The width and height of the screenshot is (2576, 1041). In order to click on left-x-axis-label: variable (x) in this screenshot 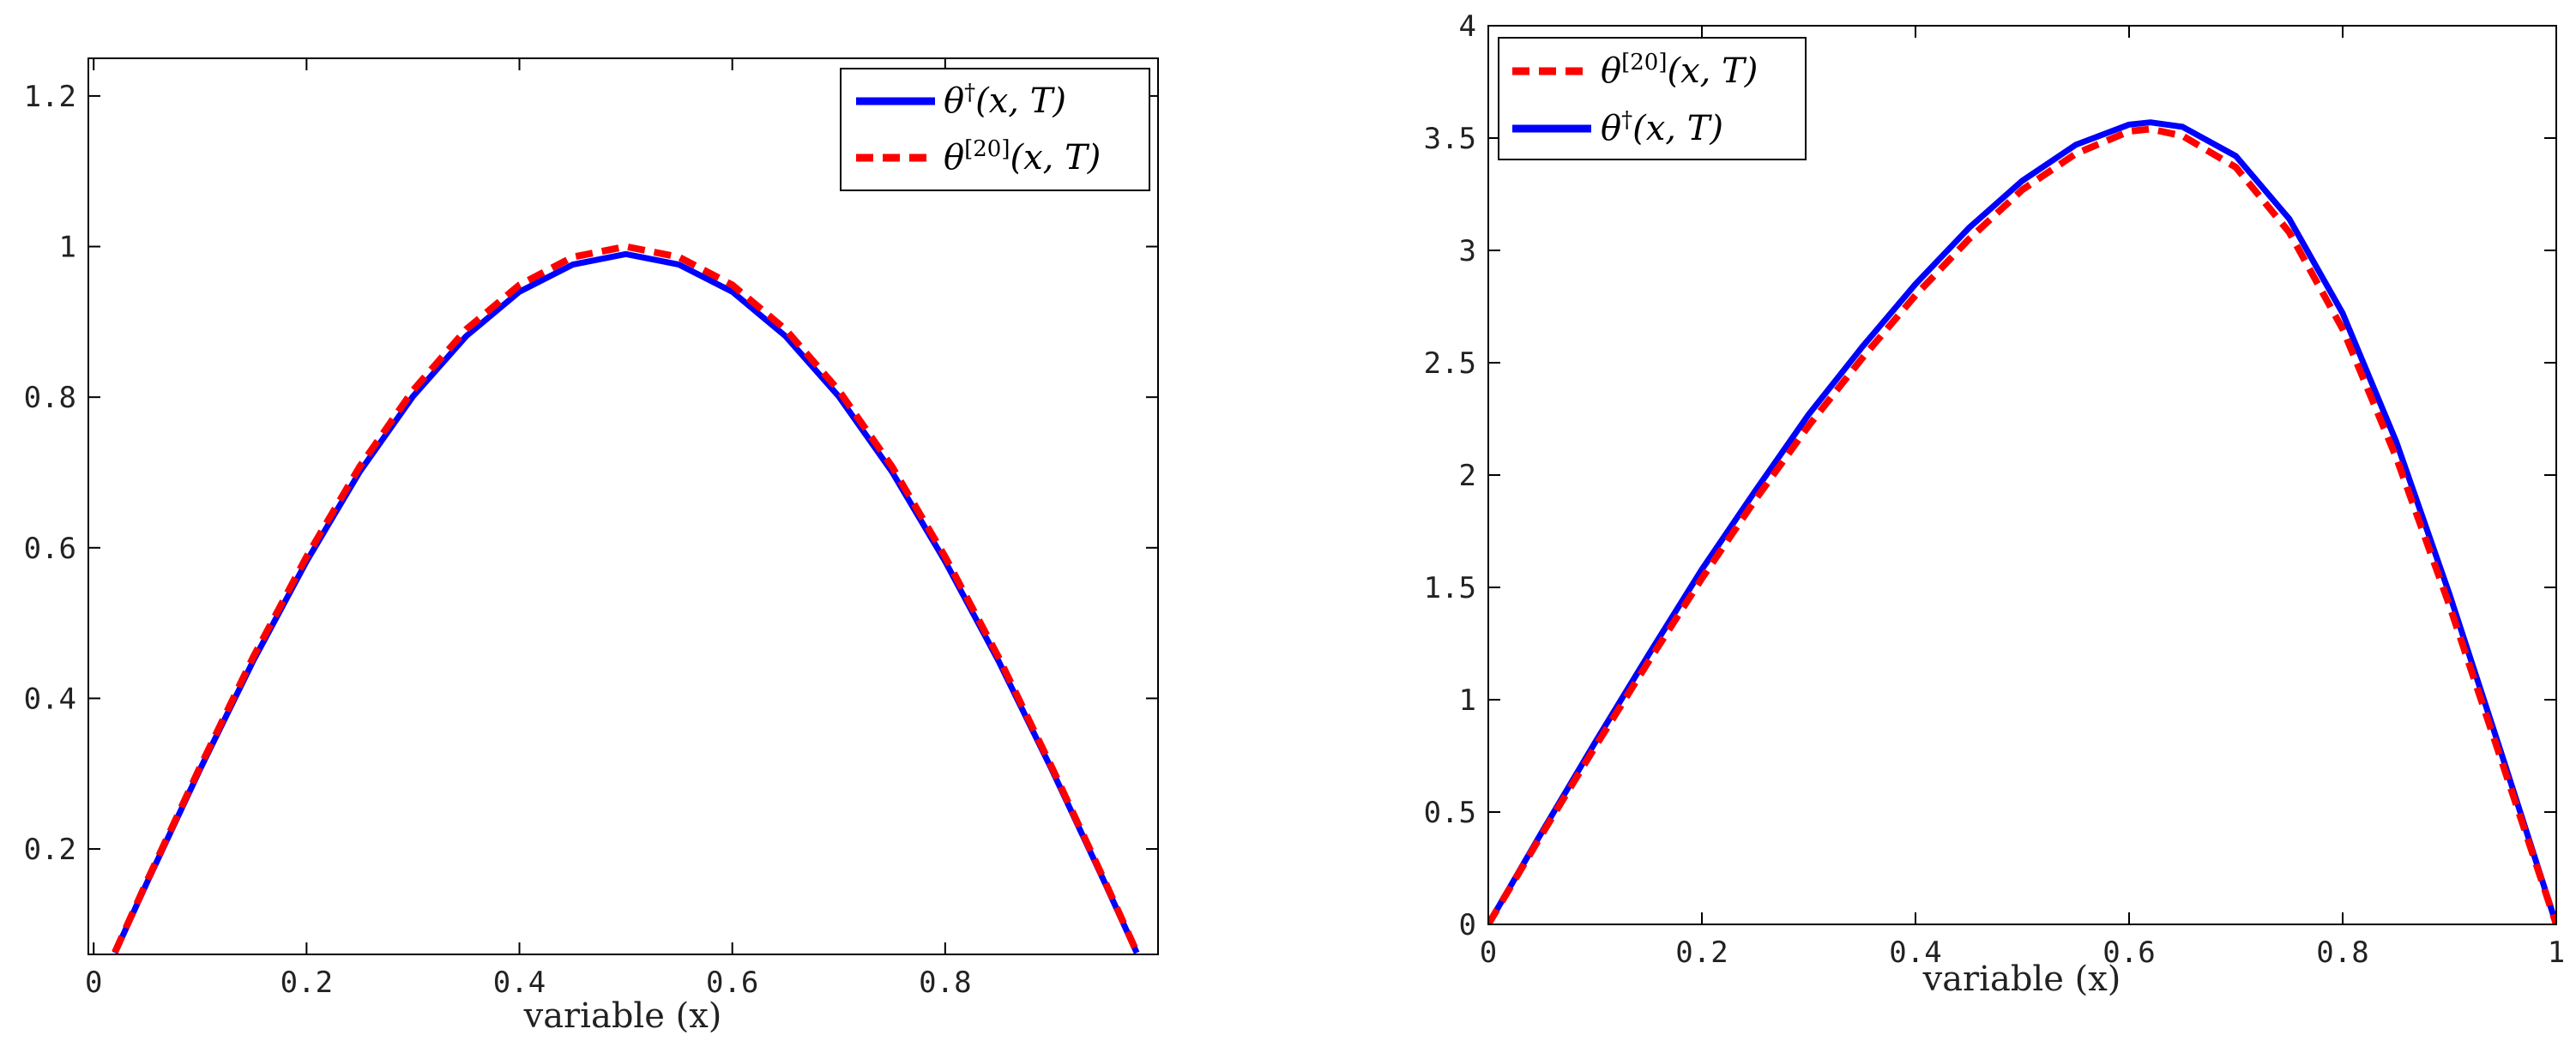, I will do `click(622, 1016)`.